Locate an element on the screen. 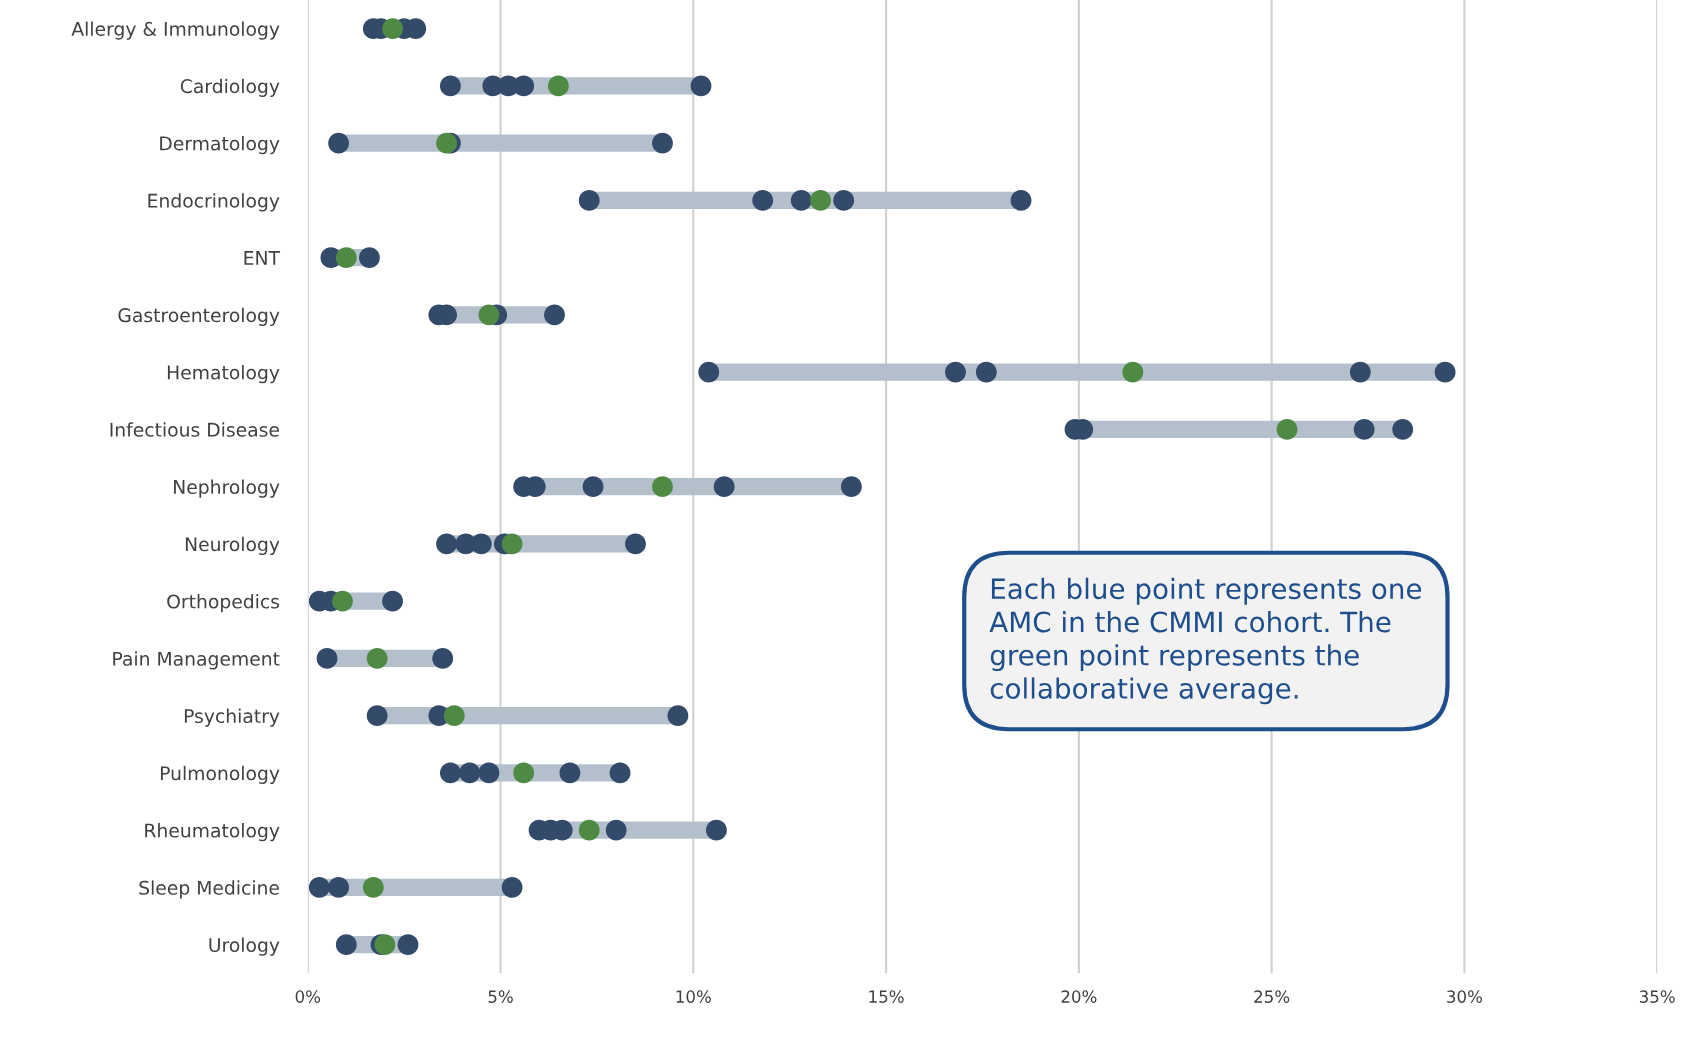 The height and width of the screenshot is (1041, 1691). y-tick-label: Urology is located at coordinates (244, 946).